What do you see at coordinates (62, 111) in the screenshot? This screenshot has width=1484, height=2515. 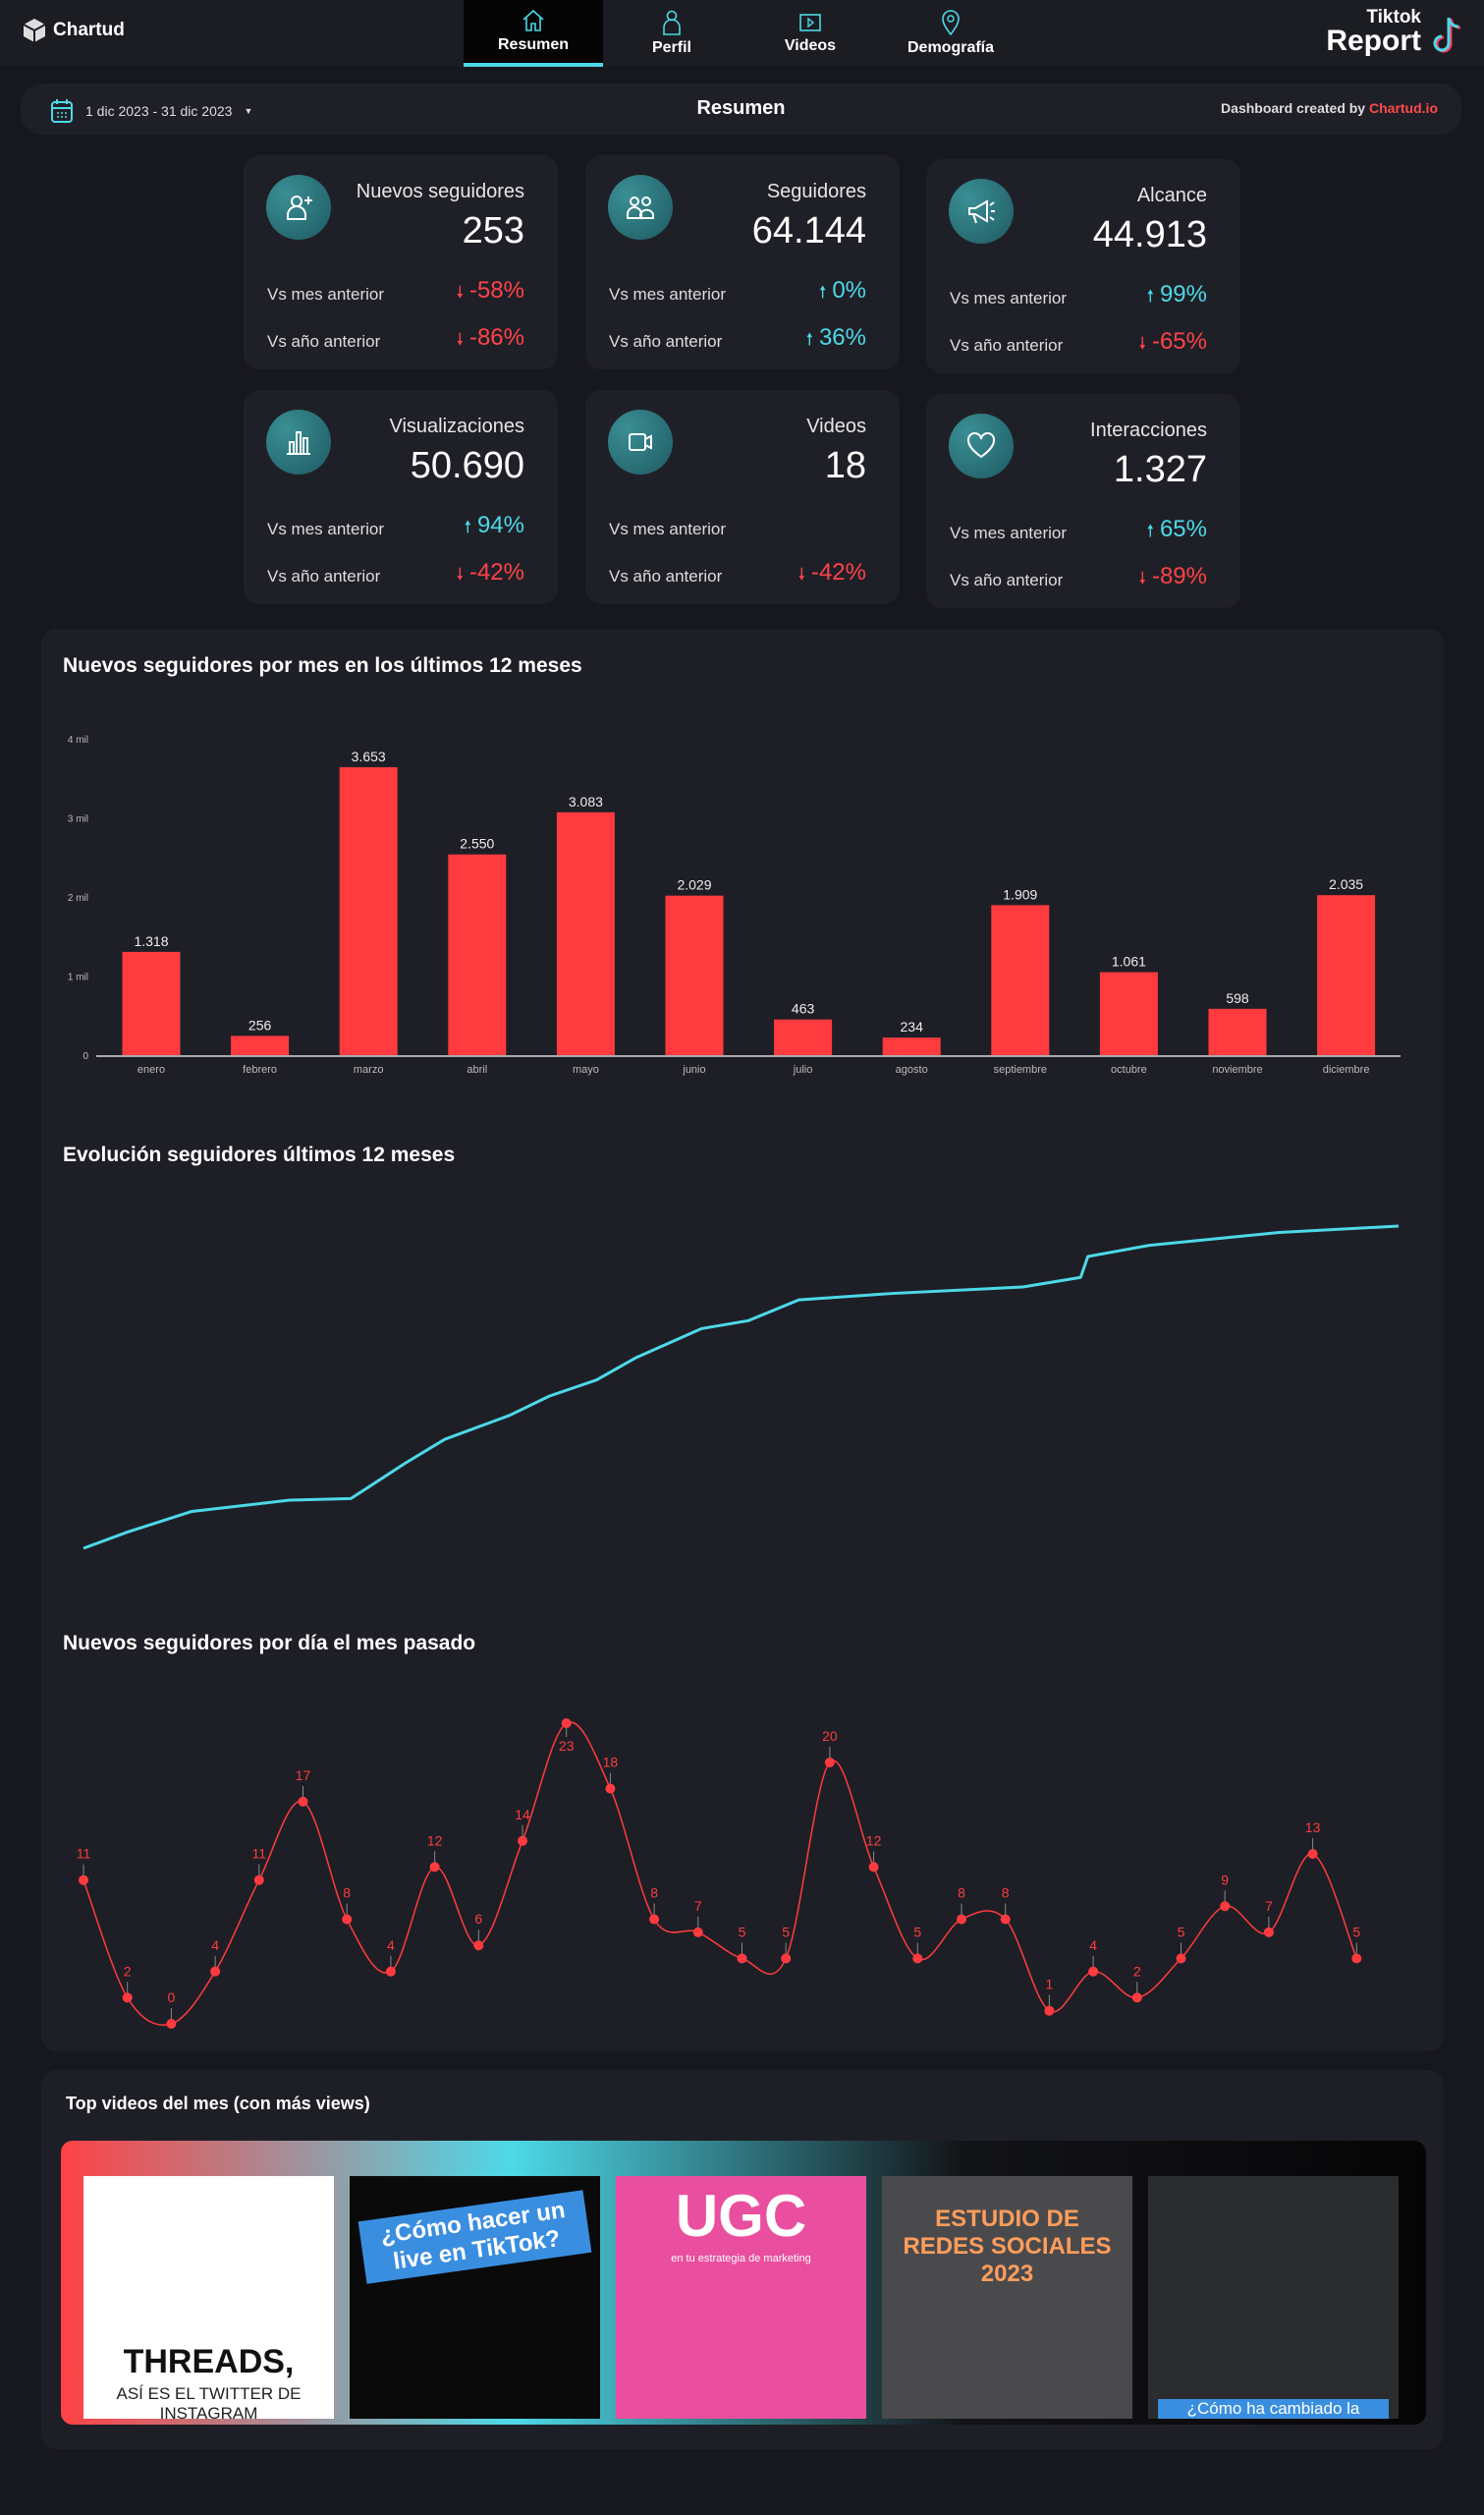 I see `calendar-icon` at bounding box center [62, 111].